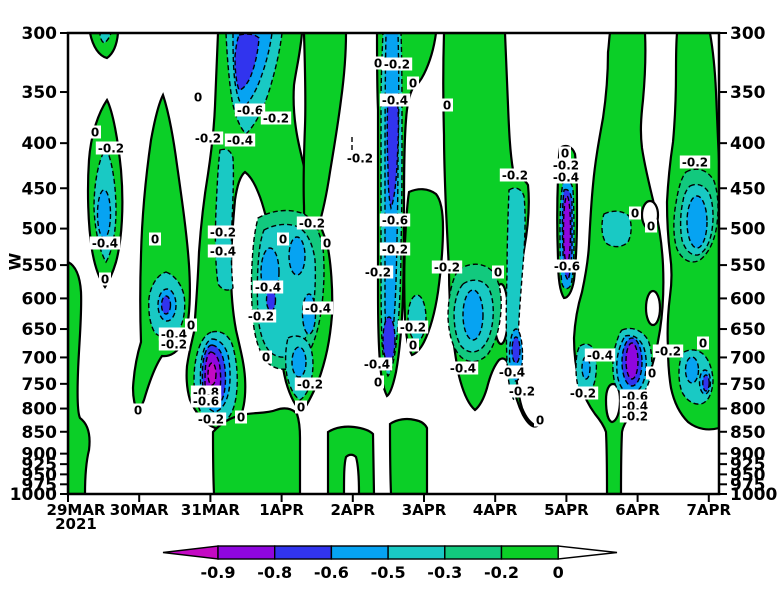 This screenshot has width=777, height=600. I want to click on y-tick-label: 700, so click(748, 358).